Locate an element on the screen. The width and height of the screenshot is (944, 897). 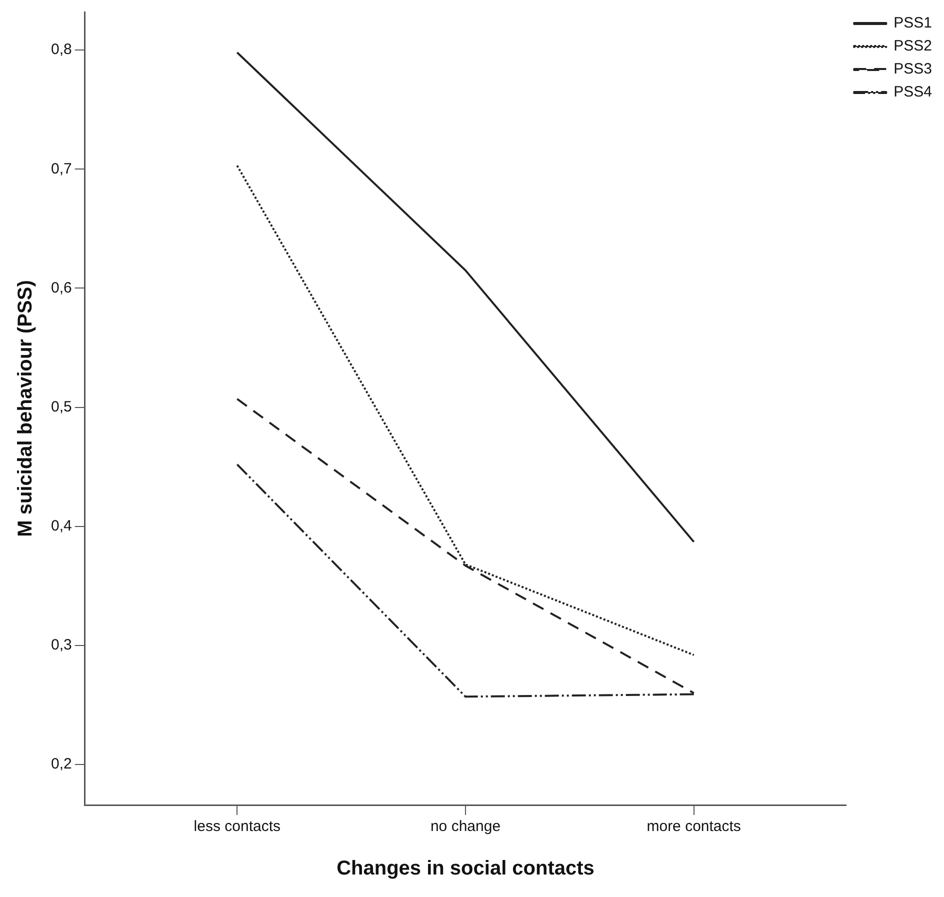
y-tick-label: 0,4 is located at coordinates (61, 526).